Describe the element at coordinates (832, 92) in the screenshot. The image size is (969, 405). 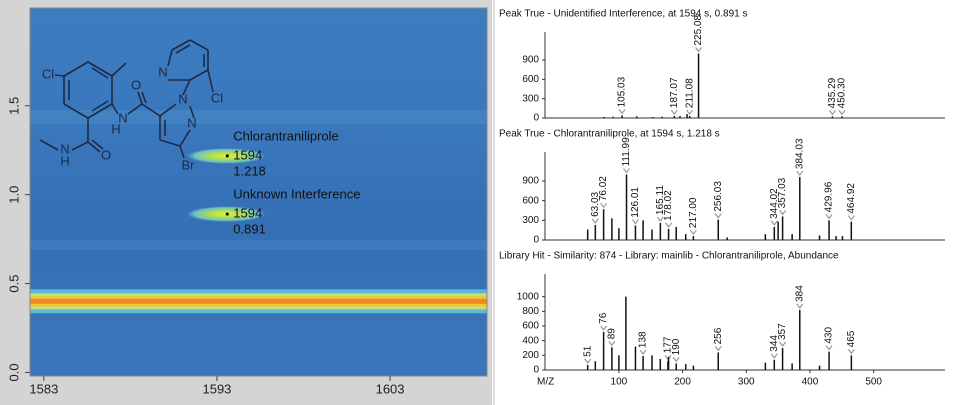
I see `peak-label: 435.29` at that location.